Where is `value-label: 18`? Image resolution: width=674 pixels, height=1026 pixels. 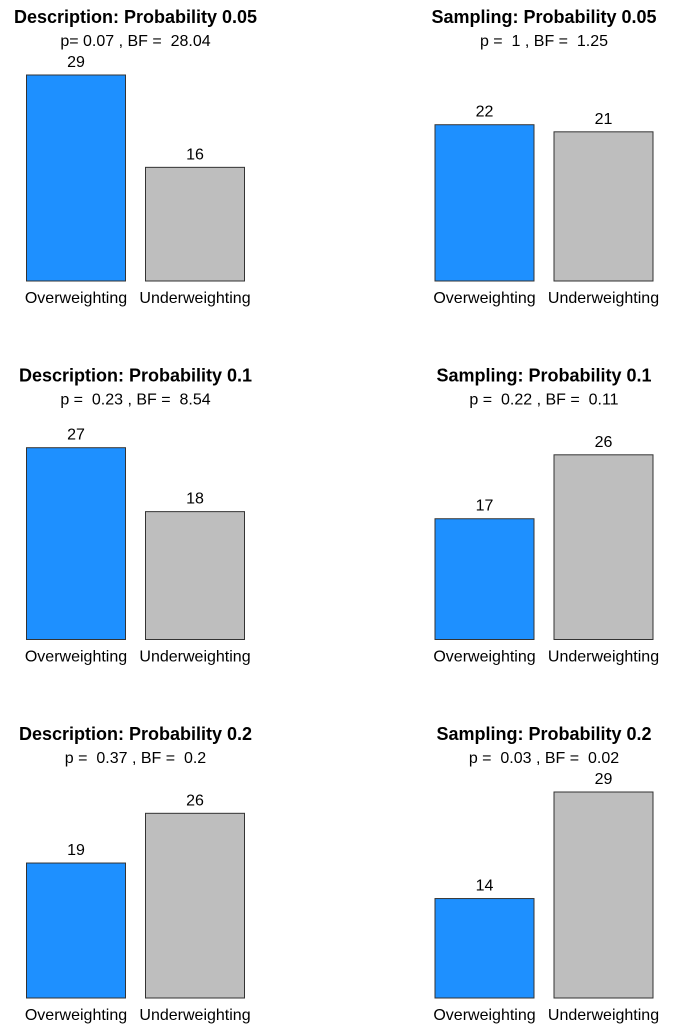
value-label: 18 is located at coordinates (195, 499).